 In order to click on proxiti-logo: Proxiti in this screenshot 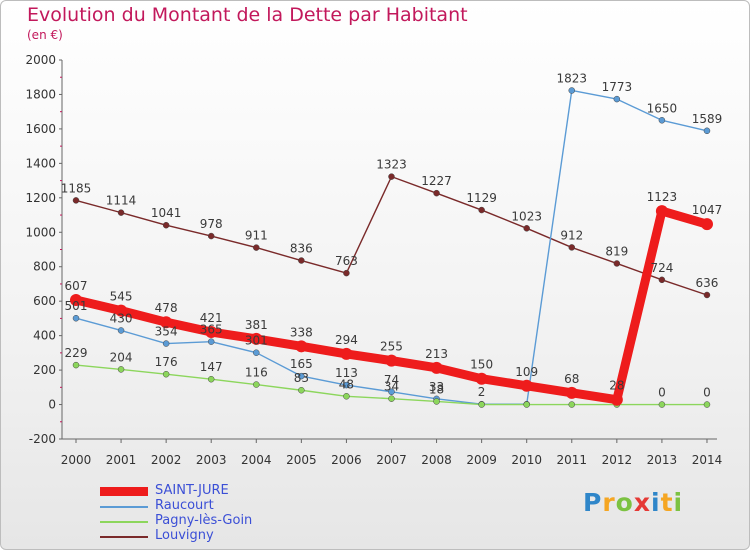, I will do `click(633, 502)`.